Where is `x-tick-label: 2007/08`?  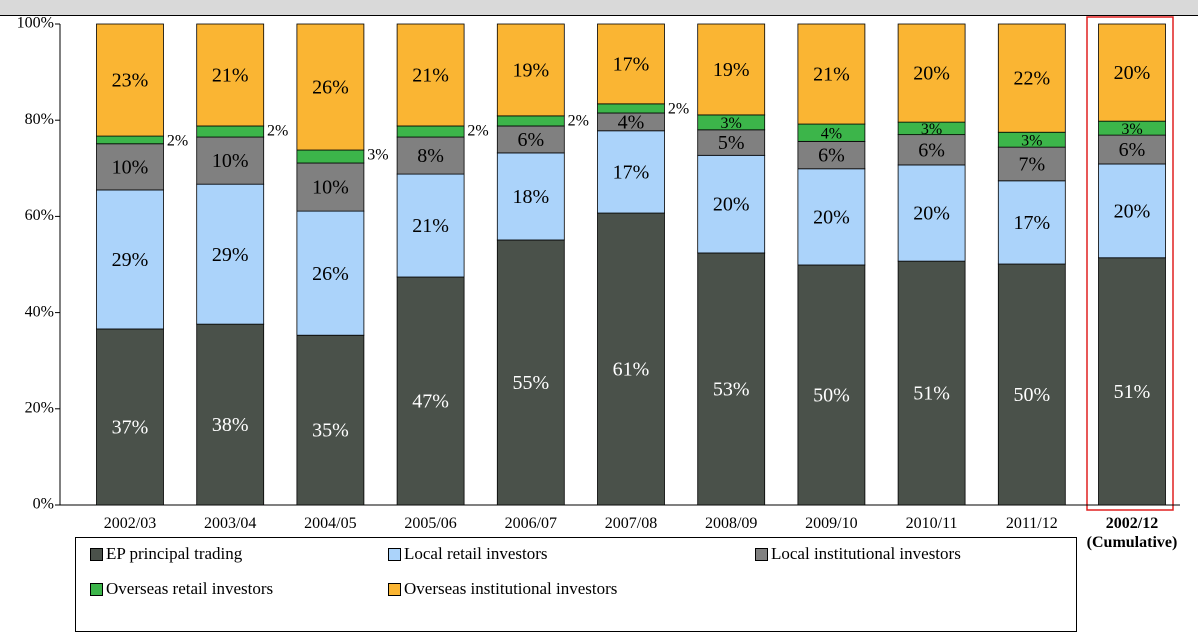 x-tick-label: 2007/08 is located at coordinates (631, 523).